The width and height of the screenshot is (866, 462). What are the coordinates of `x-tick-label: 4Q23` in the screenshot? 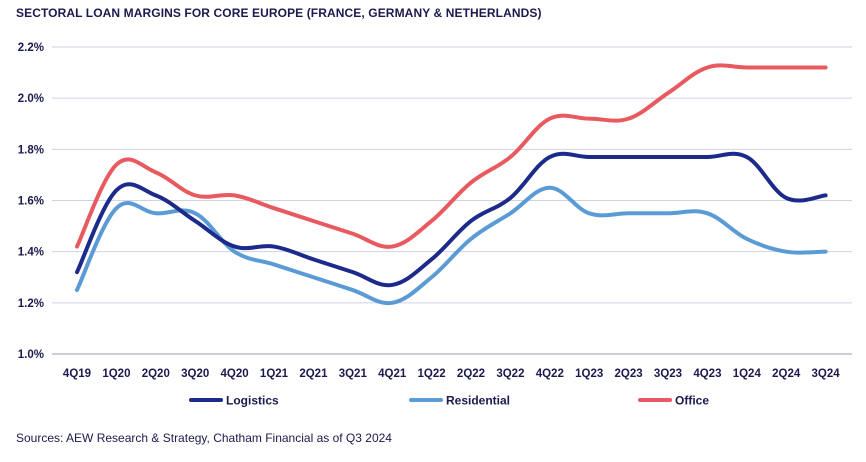 It's located at (707, 374).